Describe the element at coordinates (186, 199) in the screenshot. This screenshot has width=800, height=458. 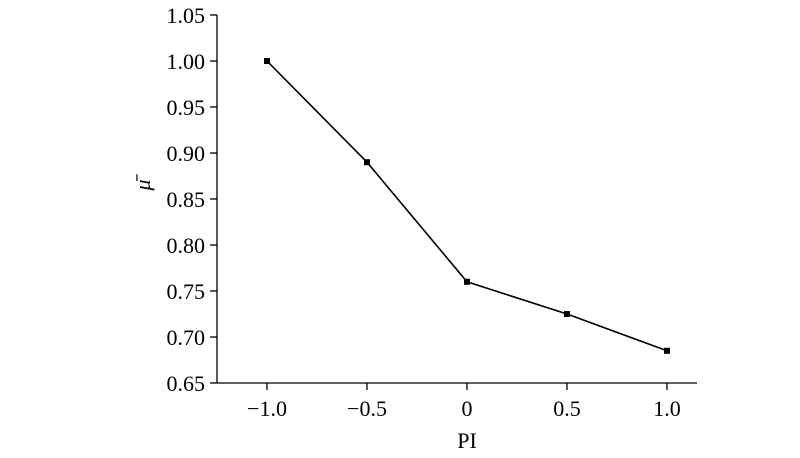
I see `y-tick-label: 0.85` at that location.